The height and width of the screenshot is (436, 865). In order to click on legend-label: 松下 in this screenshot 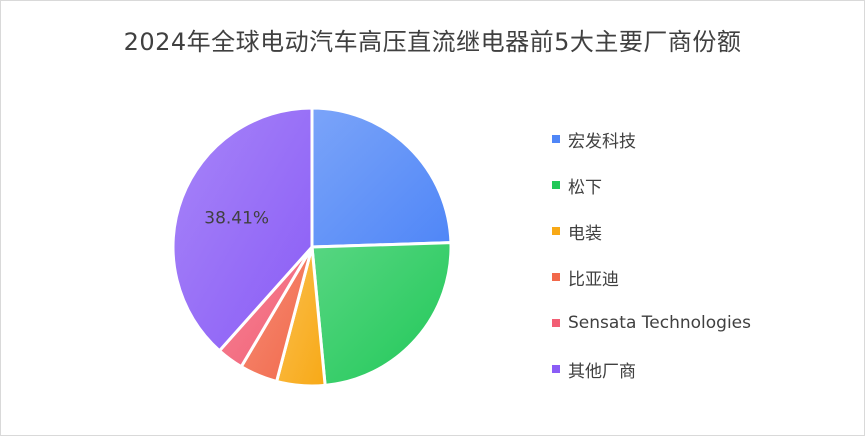, I will do `click(585, 187)`.